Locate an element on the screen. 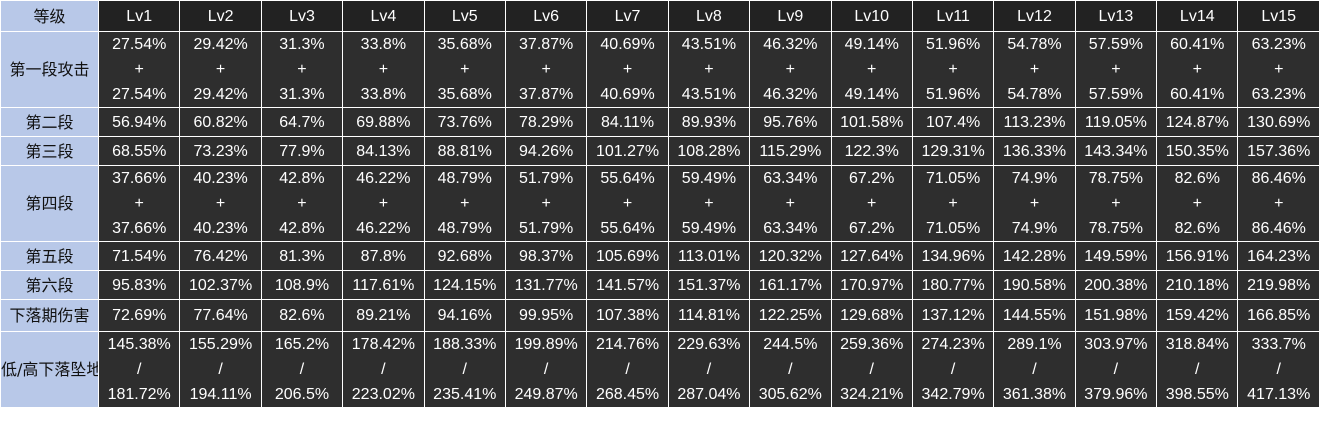  value-line: 150.35% is located at coordinates (1197, 151).